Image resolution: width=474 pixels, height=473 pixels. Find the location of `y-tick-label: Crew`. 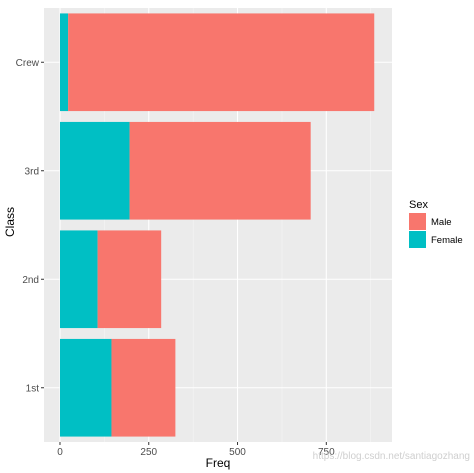

y-tick-label: Crew is located at coordinates (28, 63).